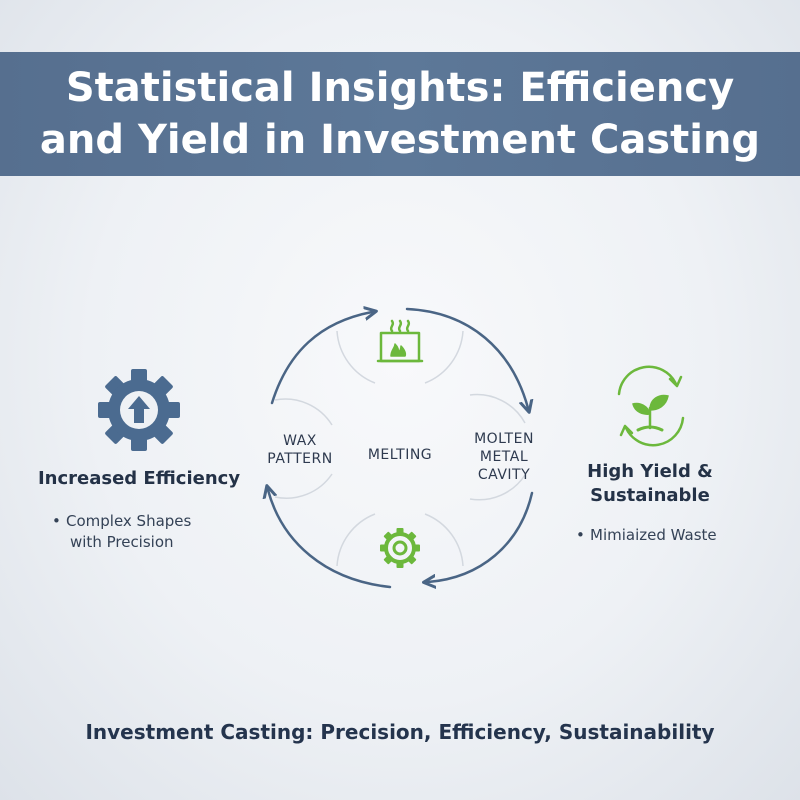 This screenshot has height=800, width=800. I want to click on stage-label-wax: WAX, so click(300, 441).